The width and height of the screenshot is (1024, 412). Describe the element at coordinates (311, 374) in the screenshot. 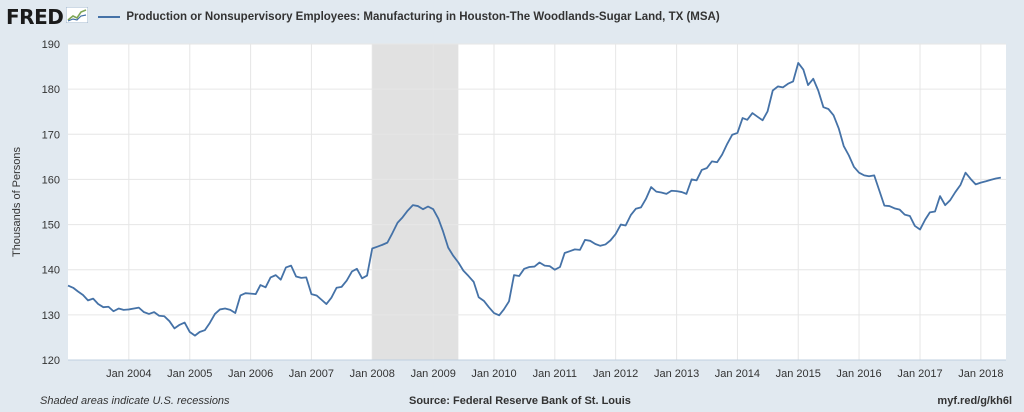

I see `x-tick-label: Jan 2007` at that location.